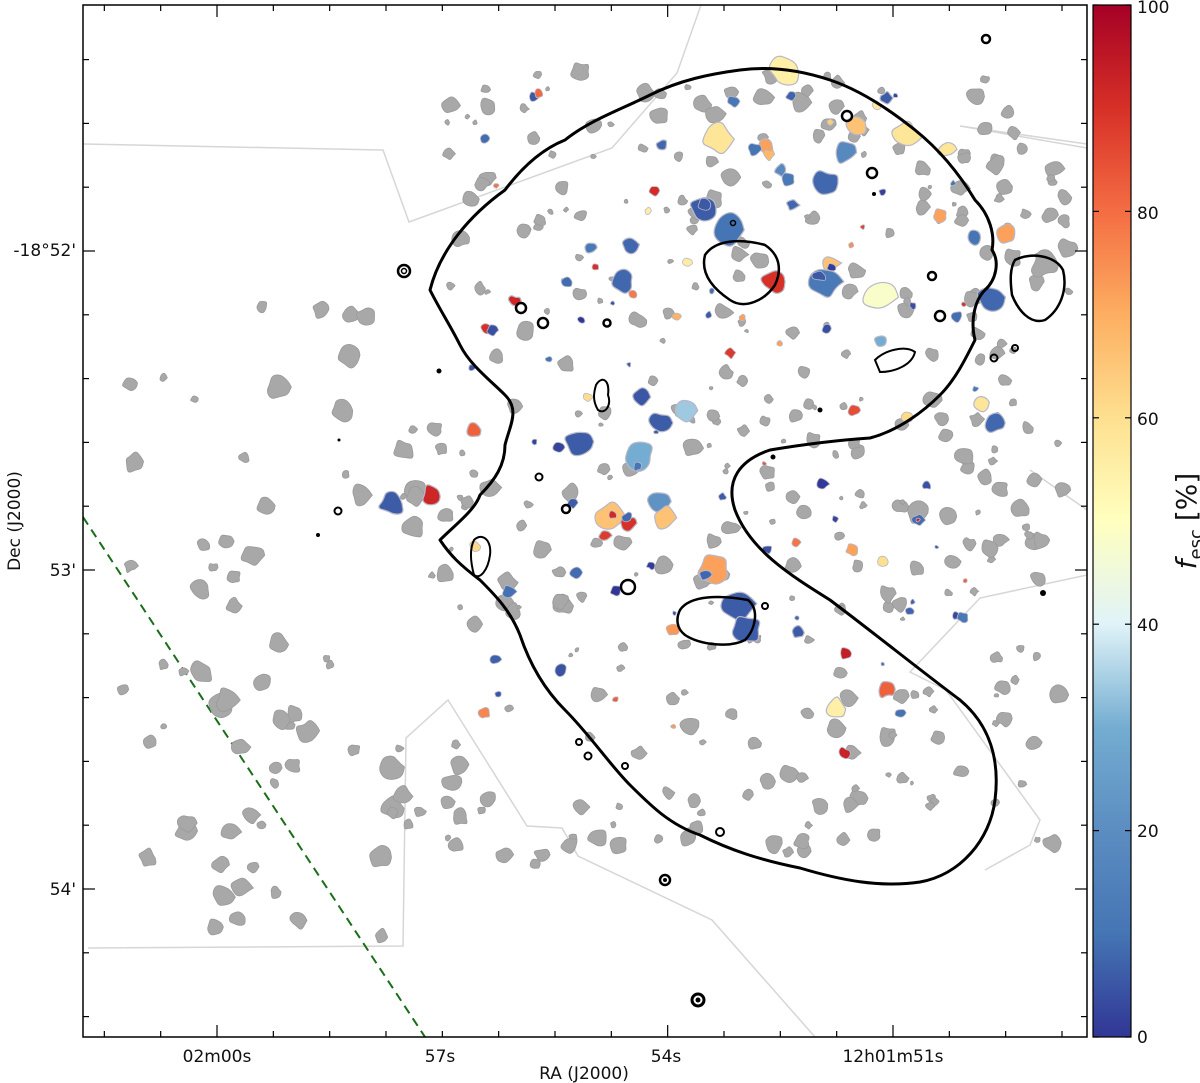  I want to click on colorbar, so click(1112, 521).